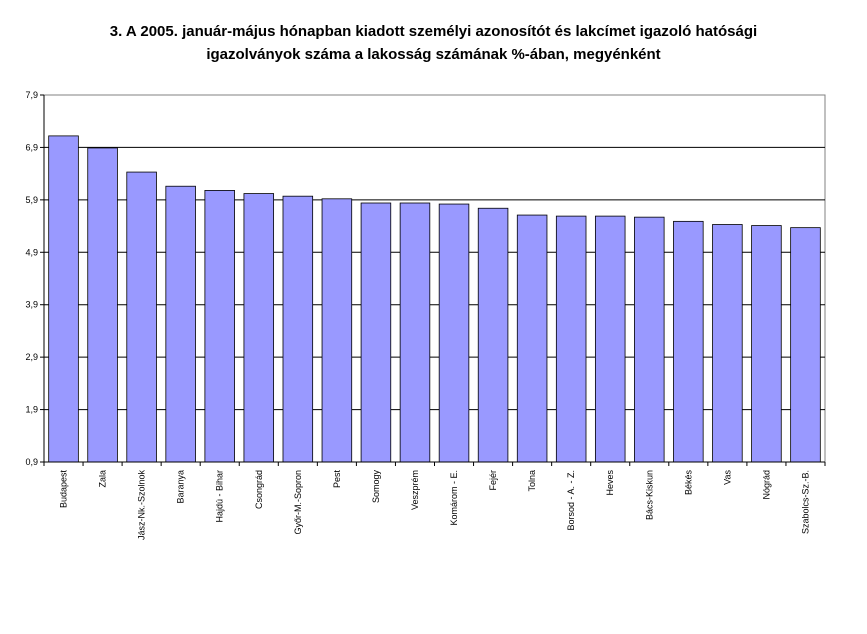 Image resolution: width=867 pixels, height=634 pixels. Describe the element at coordinates (298, 502) in the screenshot. I see `x-tick-label: Győr-M.-Sopron` at that location.